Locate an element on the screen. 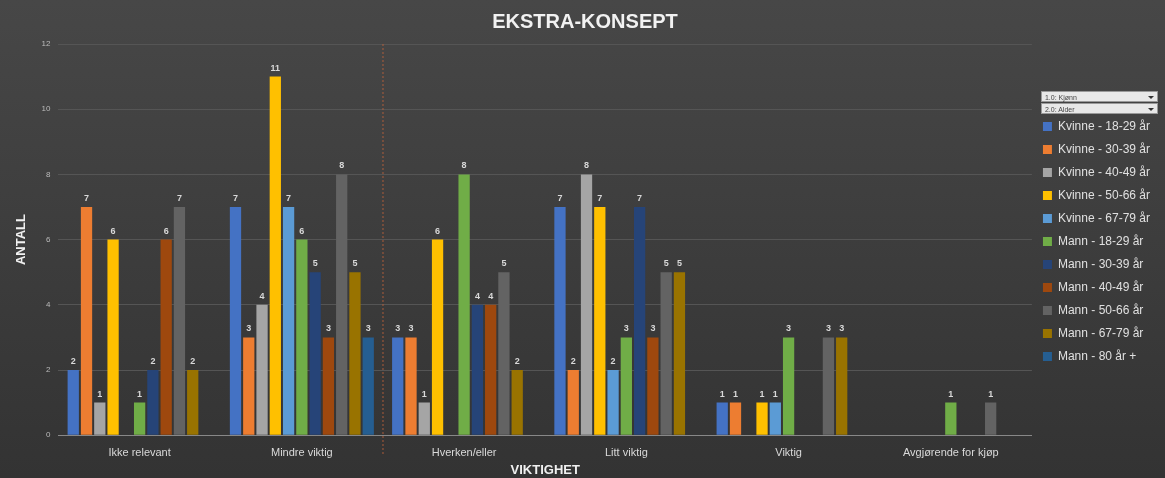  x-tick-label: Mindre viktig is located at coordinates (301, 451).